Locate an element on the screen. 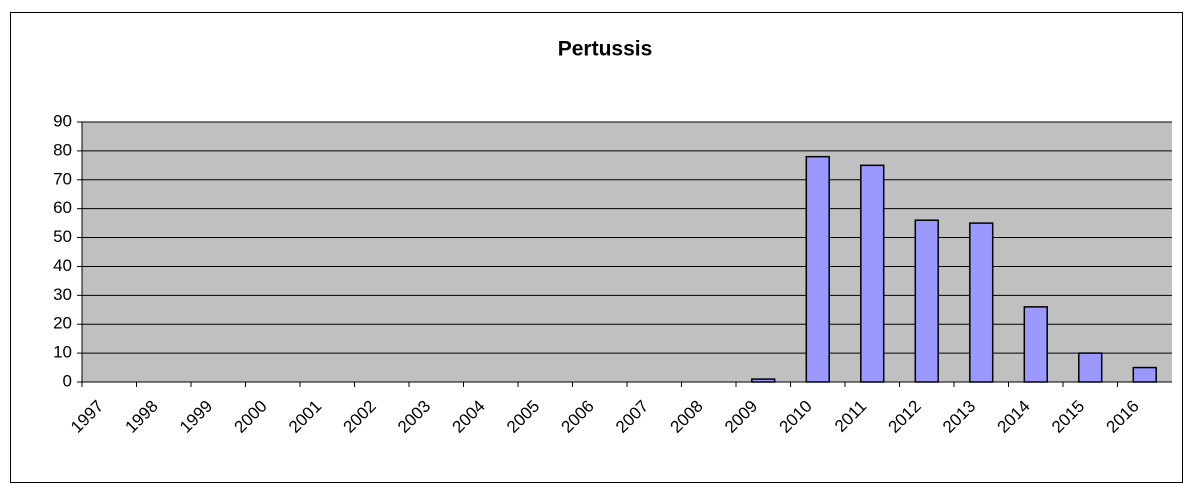  y-tick-label: 20 is located at coordinates (62, 323).